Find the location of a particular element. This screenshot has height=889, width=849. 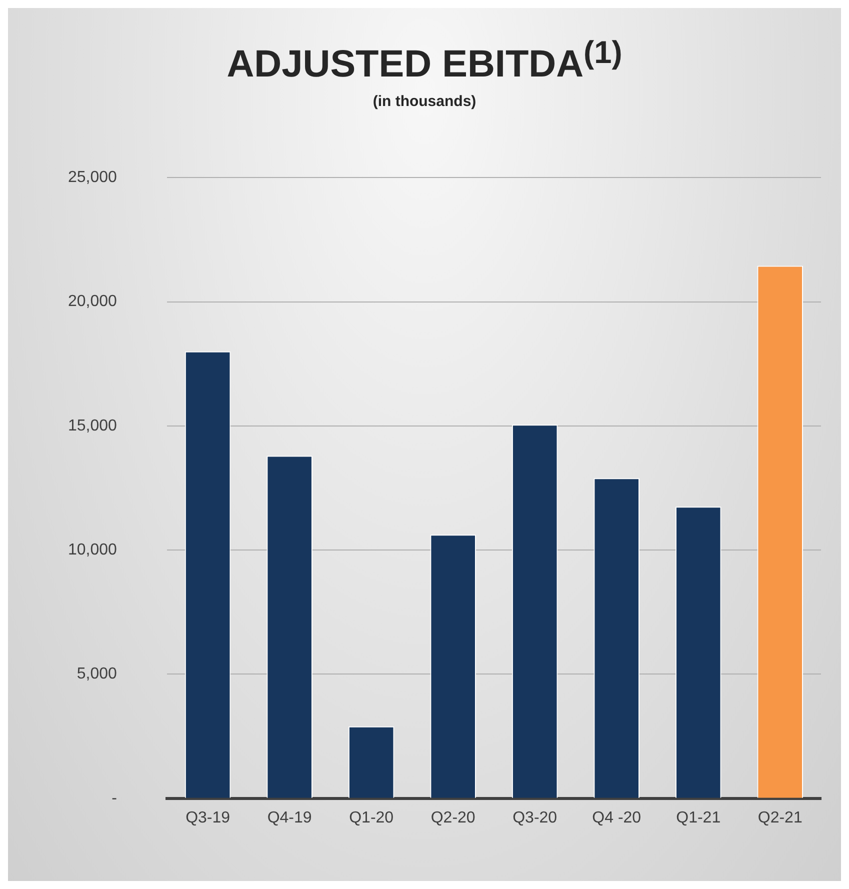

x-tick-label: Q2-20 is located at coordinates (453, 817).